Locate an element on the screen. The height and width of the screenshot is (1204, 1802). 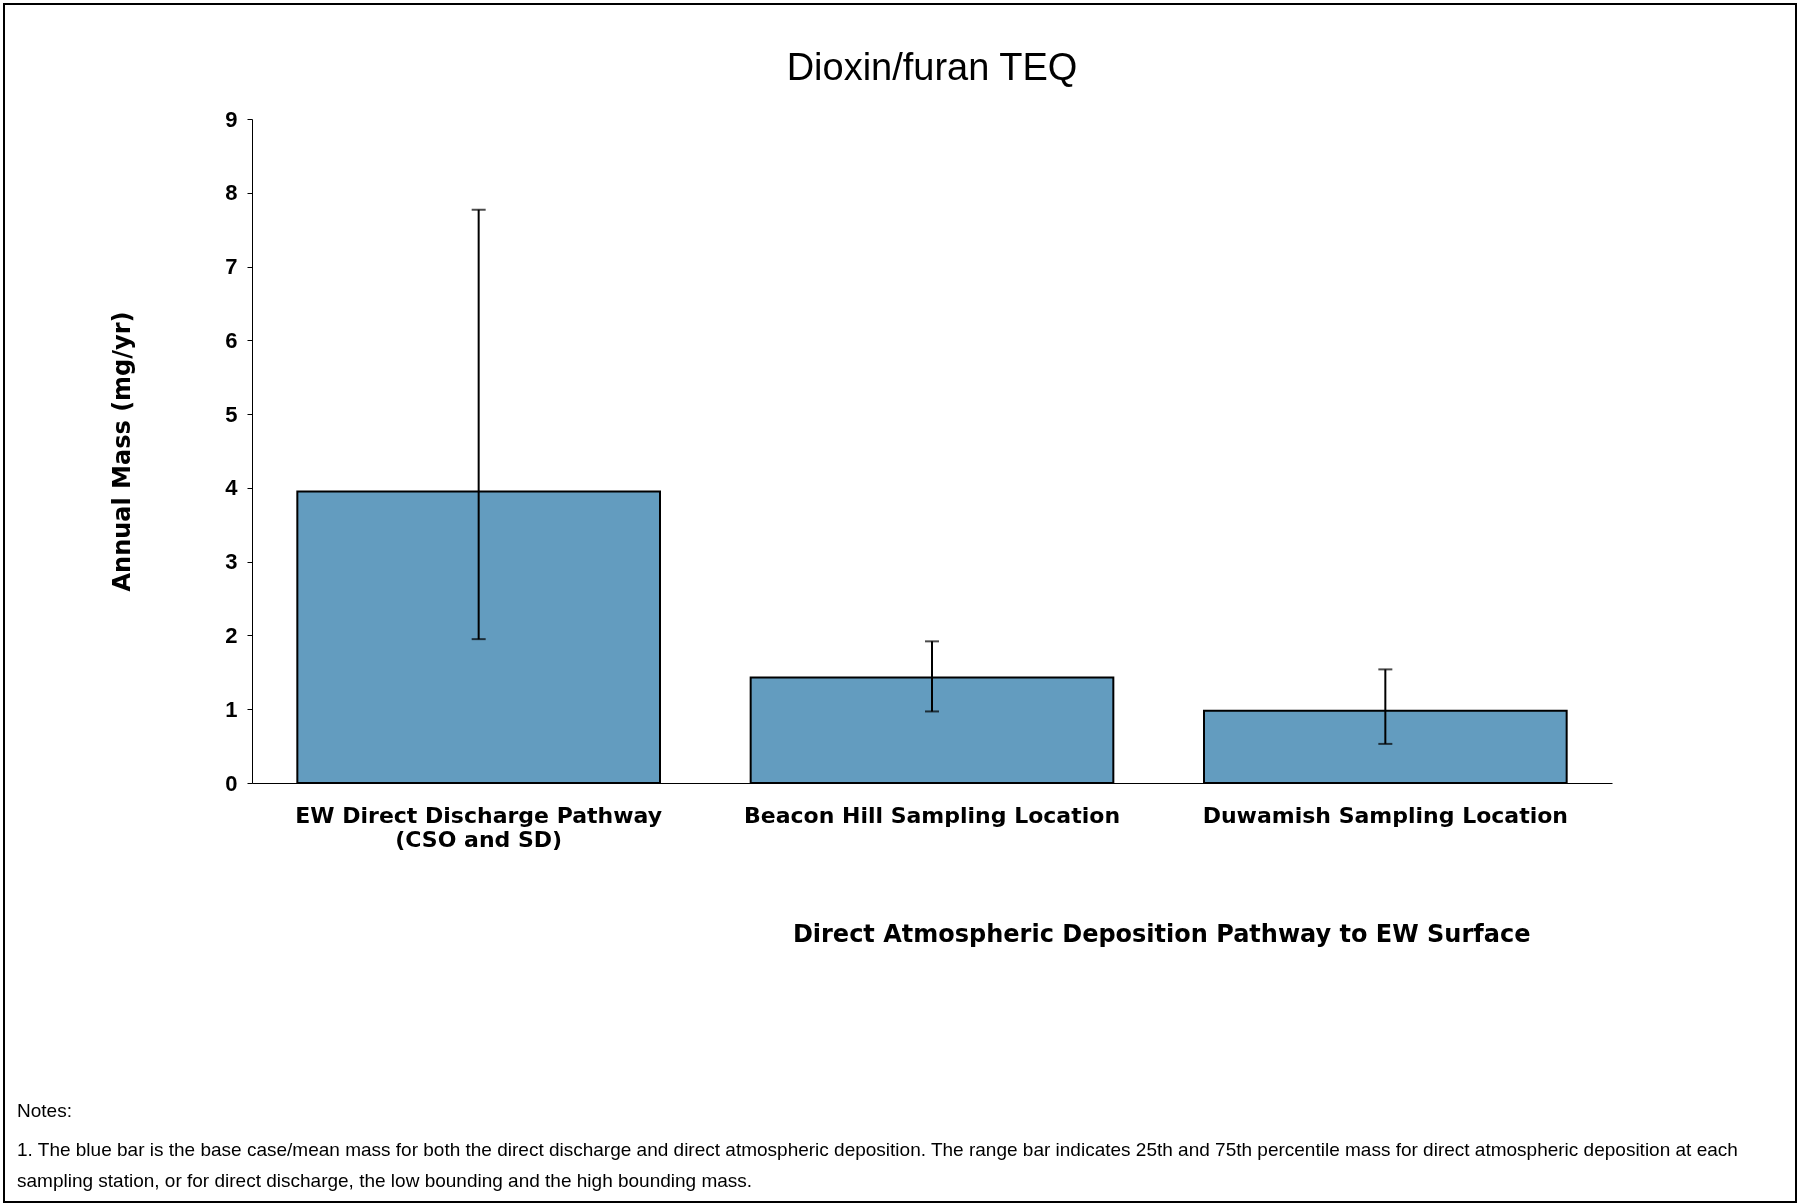
y-tick-label: 1 is located at coordinates (231, 709).